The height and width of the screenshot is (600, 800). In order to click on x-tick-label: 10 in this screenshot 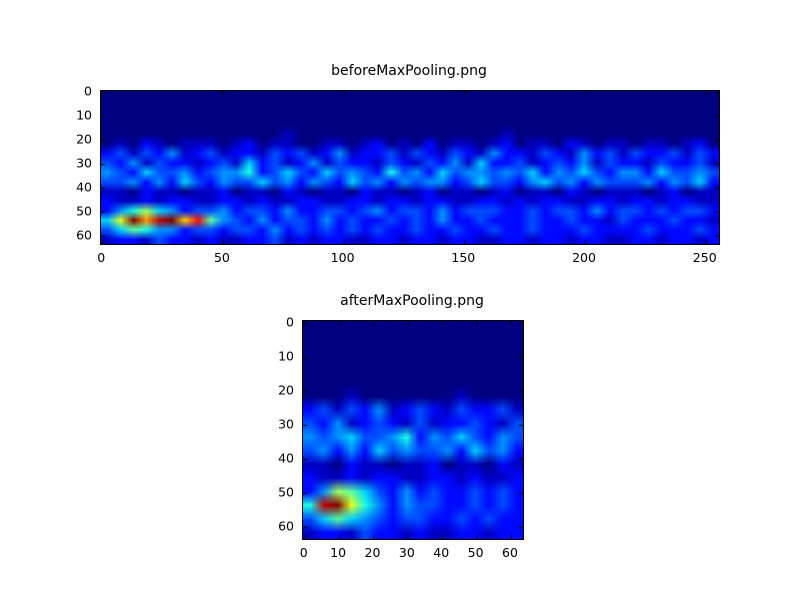, I will do `click(338, 552)`.